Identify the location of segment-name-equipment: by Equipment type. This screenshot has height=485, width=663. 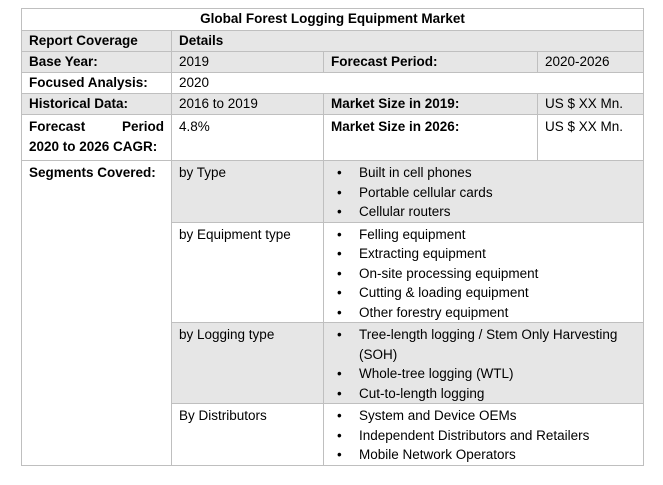
(247, 272).